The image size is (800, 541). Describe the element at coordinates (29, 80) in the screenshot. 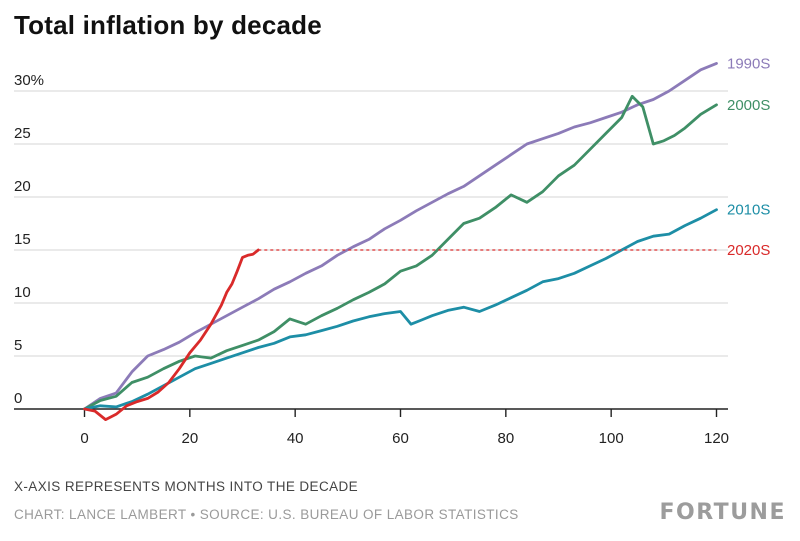

I see `y-tick-label-30: 30%` at that location.